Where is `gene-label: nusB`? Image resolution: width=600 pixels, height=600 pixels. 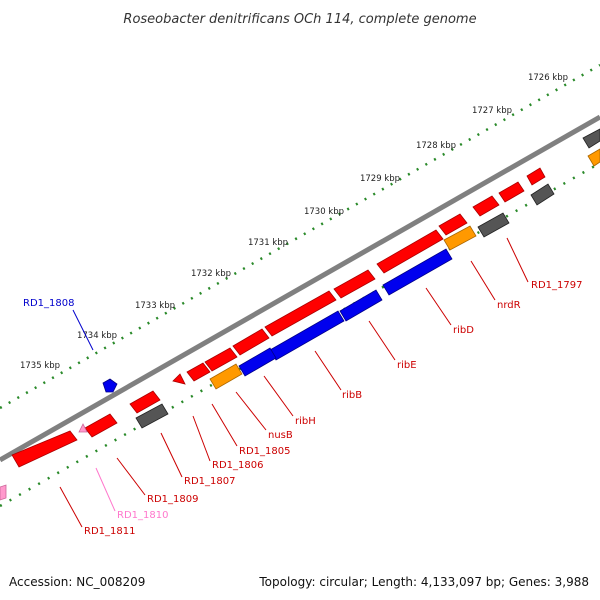 gene-label: nusB is located at coordinates (280, 435).